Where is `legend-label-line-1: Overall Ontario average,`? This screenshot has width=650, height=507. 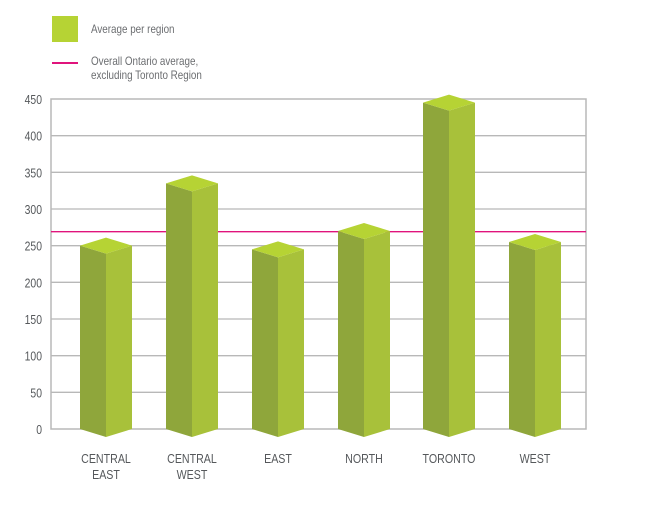
legend-label-line-1: Overall Ontario average, is located at coordinates (145, 61).